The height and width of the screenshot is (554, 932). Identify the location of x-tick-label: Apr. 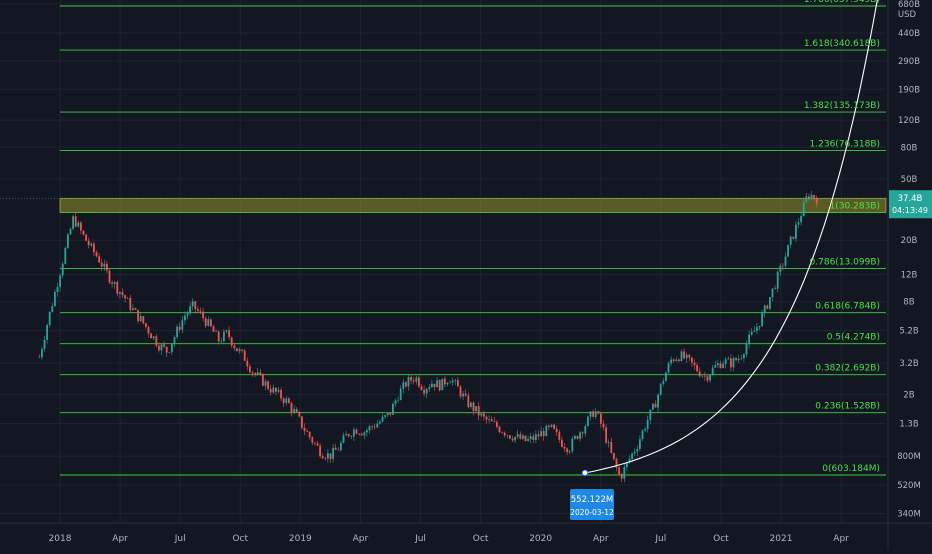
(601, 539).